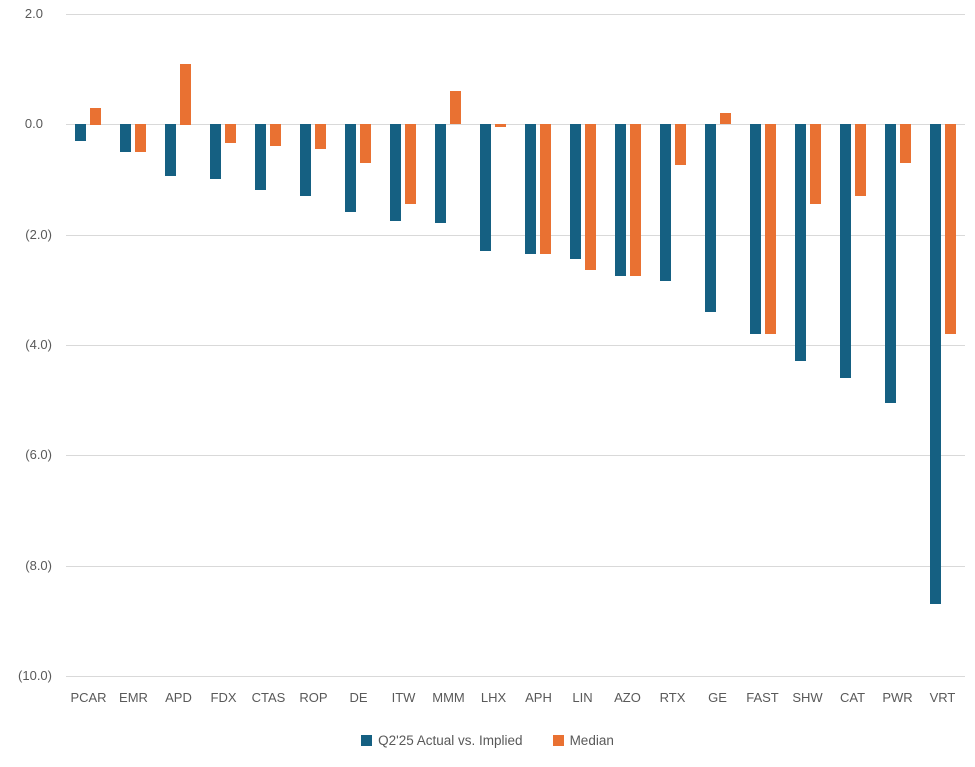 Image resolution: width=975 pixels, height=767 pixels. Describe the element at coordinates (530, 189) in the screenshot. I see `bar-actual-APH` at that location.